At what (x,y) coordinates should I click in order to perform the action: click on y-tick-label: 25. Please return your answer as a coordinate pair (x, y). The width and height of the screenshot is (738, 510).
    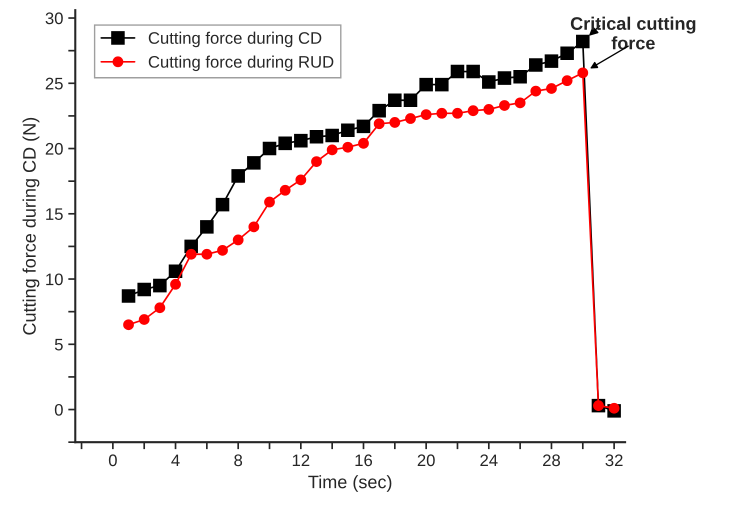
    Looking at the image, I should click on (54, 84).